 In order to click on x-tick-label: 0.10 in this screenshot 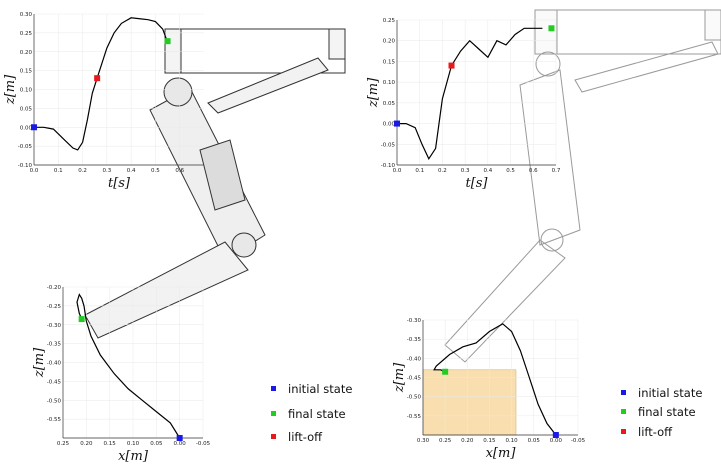, I will do `click(511, 441)`.